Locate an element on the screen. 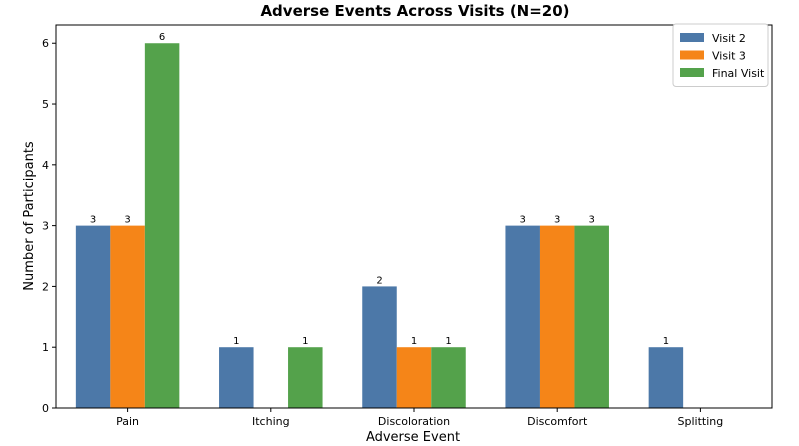  data-label: 2 is located at coordinates (379, 280).